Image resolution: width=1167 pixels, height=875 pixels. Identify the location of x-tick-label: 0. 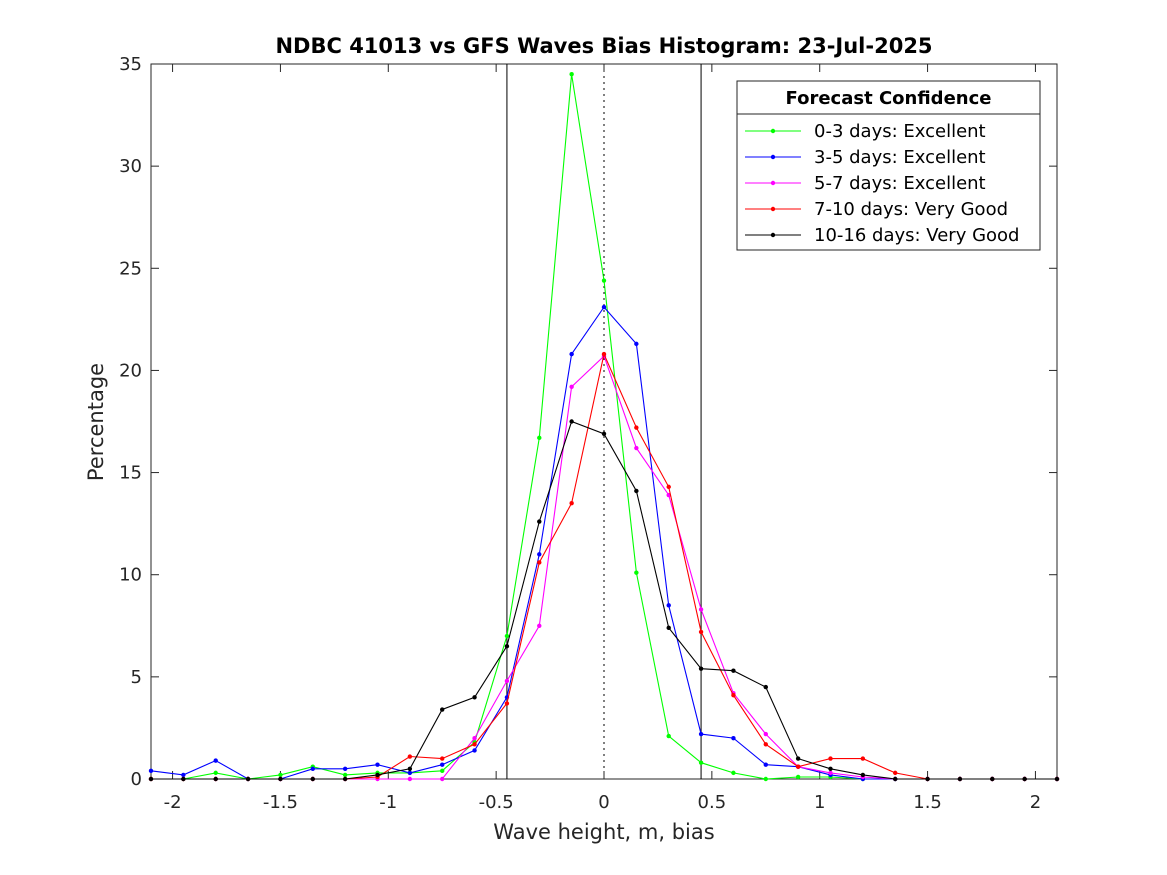
(603, 802).